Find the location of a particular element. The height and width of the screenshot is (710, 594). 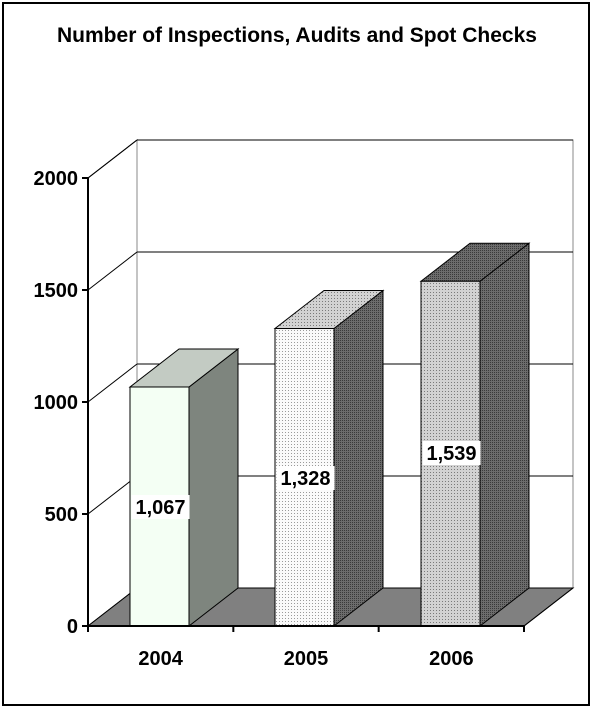

data-label-2004: 1,067 is located at coordinates (160, 508).